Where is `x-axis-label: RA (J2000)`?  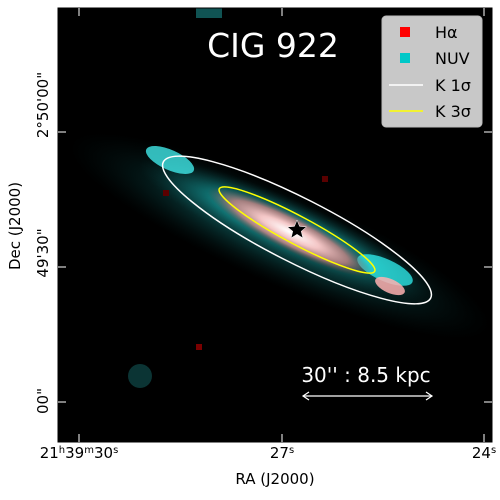 x-axis-label: RA (J2000) is located at coordinates (274, 479).